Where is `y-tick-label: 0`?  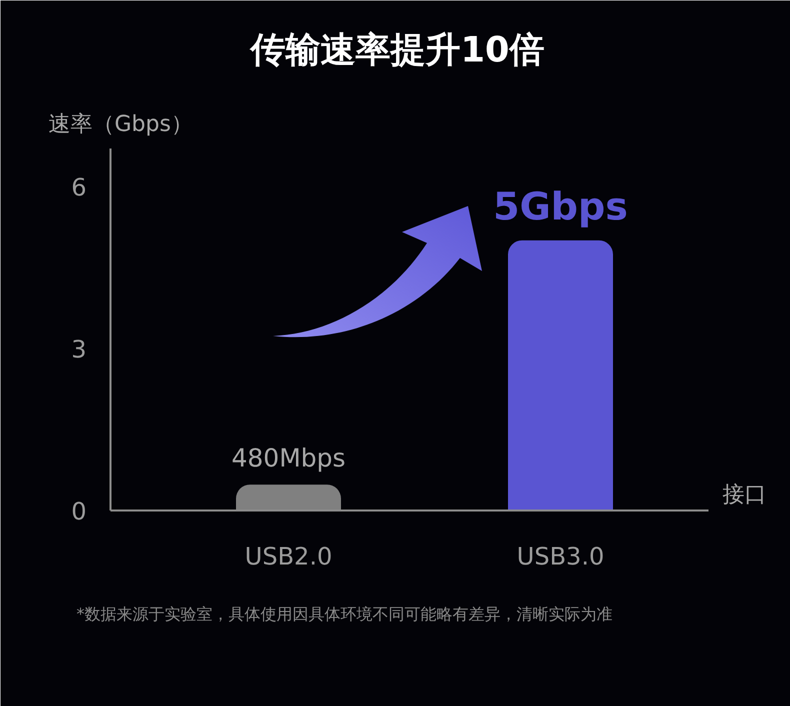 y-tick-label: 0 is located at coordinates (79, 512).